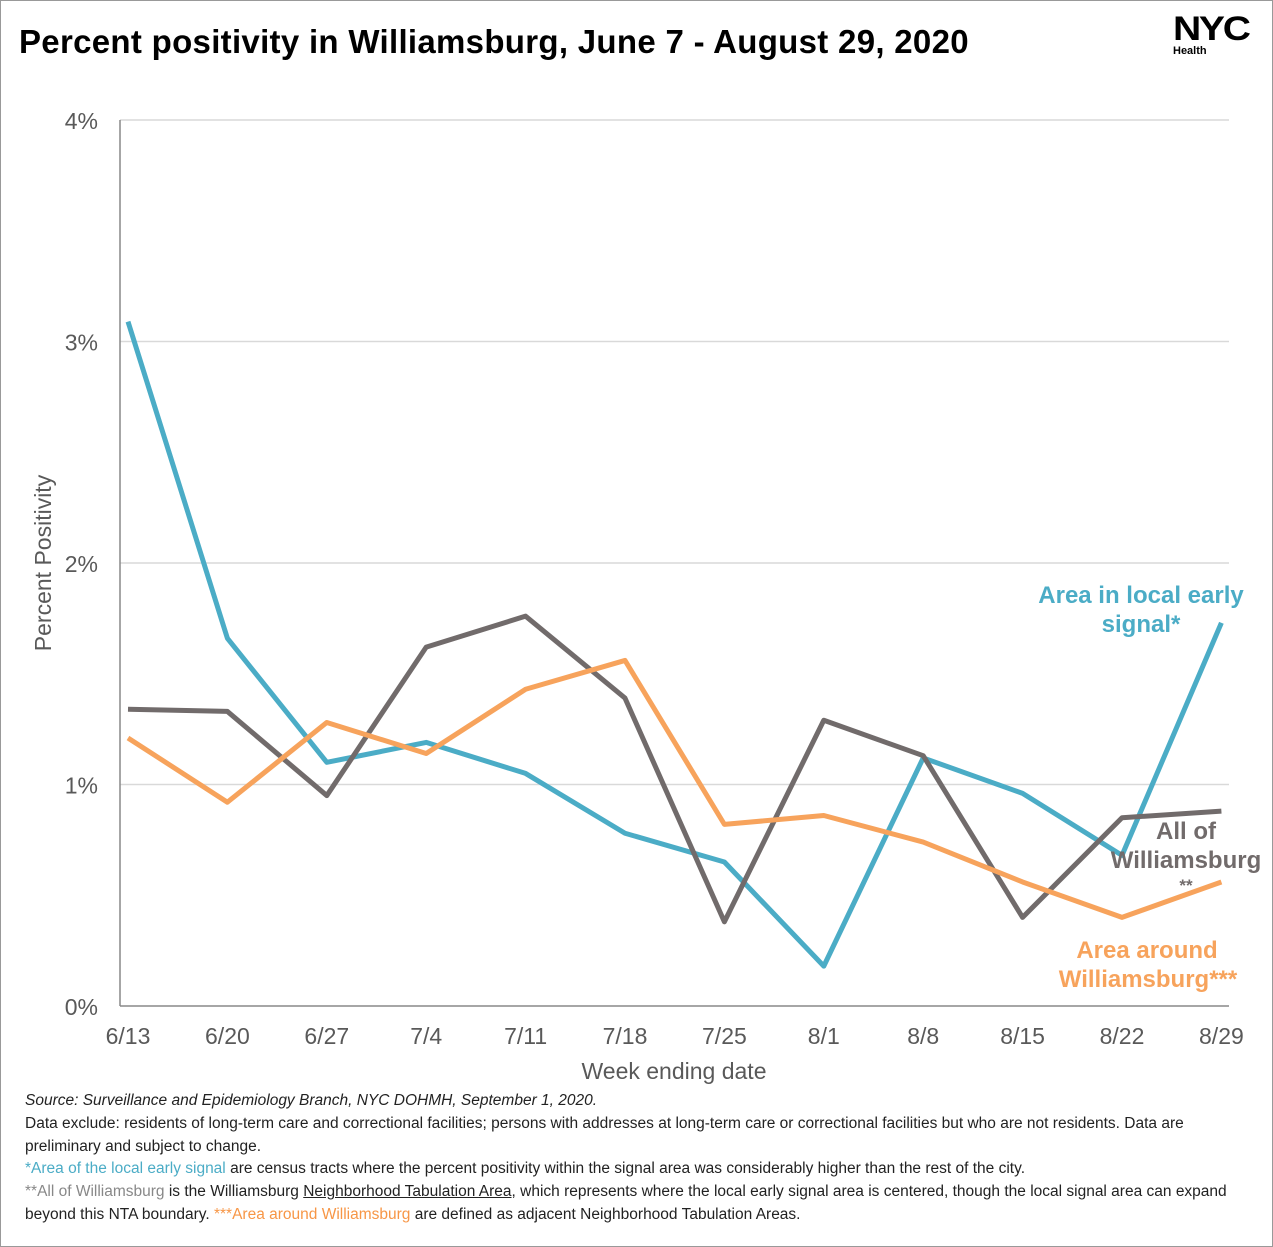 The height and width of the screenshot is (1247, 1273). I want to click on note-3-term: ***Area around Williamsburg, so click(312, 1214).